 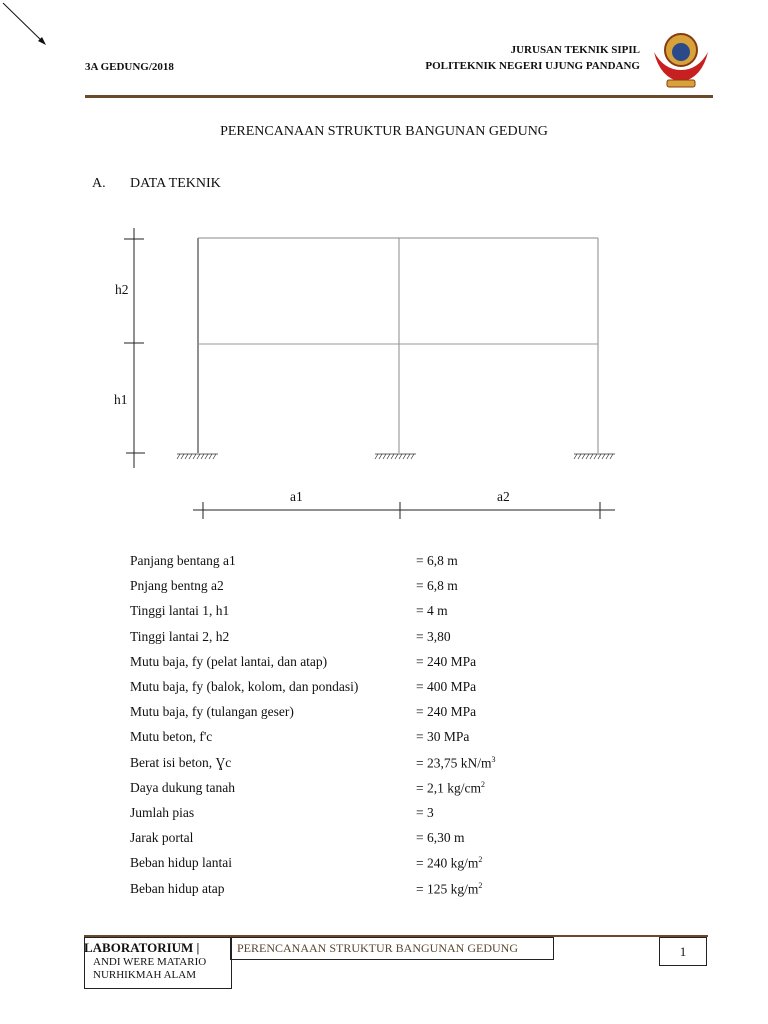 What do you see at coordinates (150, 962) in the screenshot?
I see `footer-author-1: ANDI WERE MATARIO` at bounding box center [150, 962].